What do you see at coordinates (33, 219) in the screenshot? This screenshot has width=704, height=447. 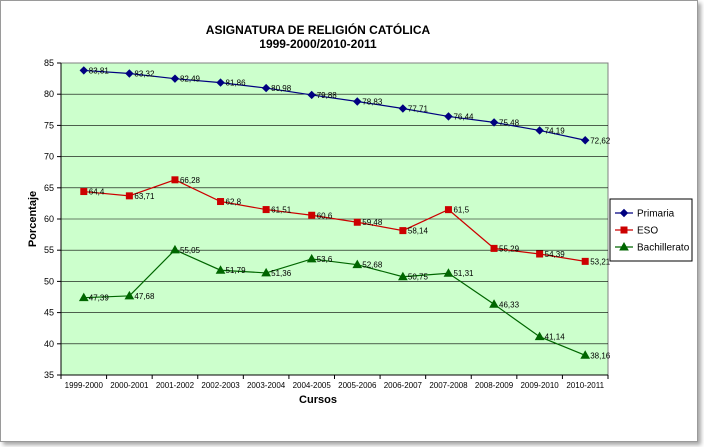 I see `y-axis-label: Porcentaje` at bounding box center [33, 219].